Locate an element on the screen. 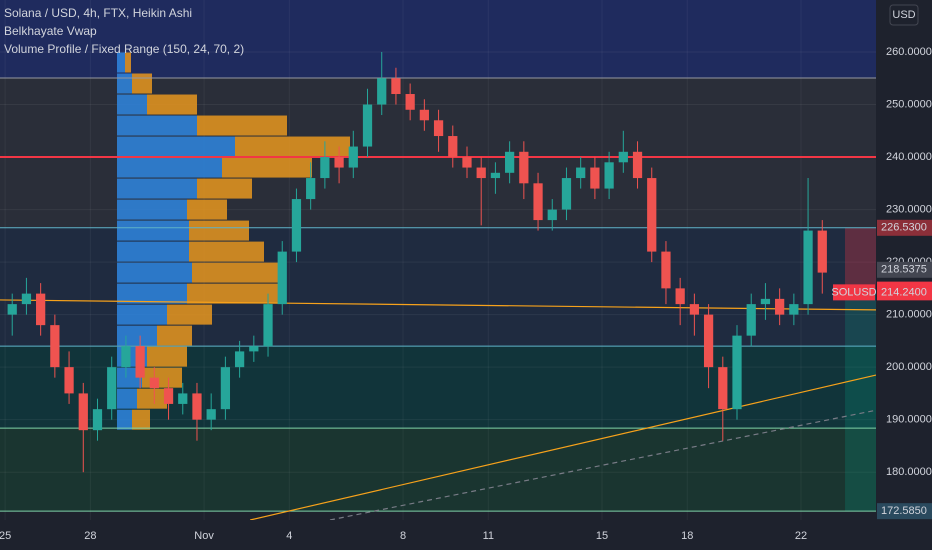 The height and width of the screenshot is (550, 932). currency-box is located at coordinates (904, 15).